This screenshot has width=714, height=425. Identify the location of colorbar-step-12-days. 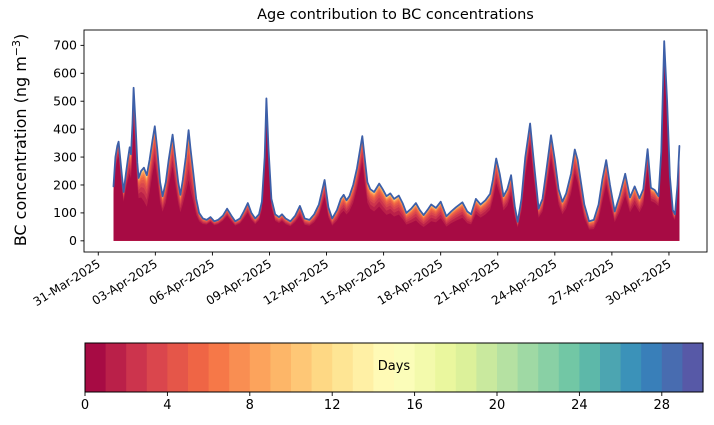
(343, 367).